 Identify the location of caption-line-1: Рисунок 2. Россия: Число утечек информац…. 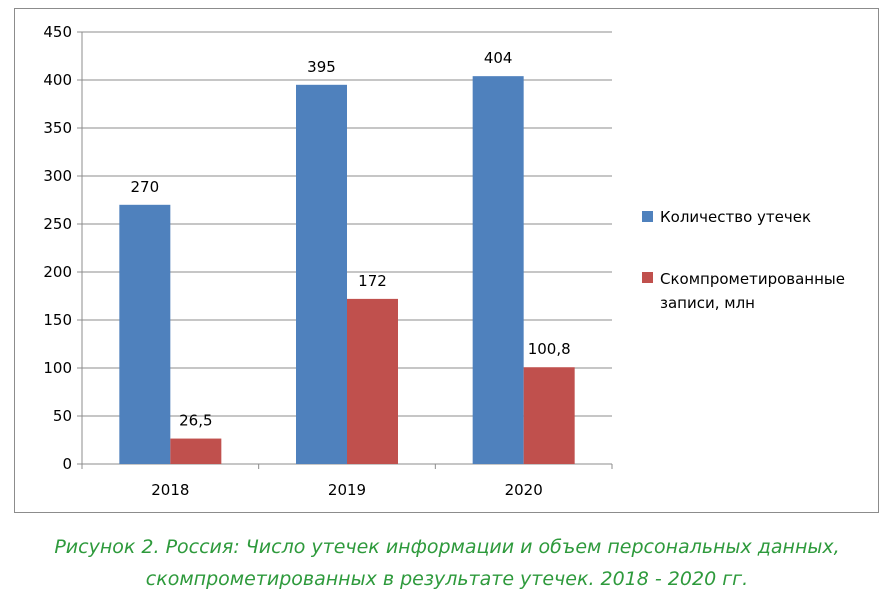
(447, 547).